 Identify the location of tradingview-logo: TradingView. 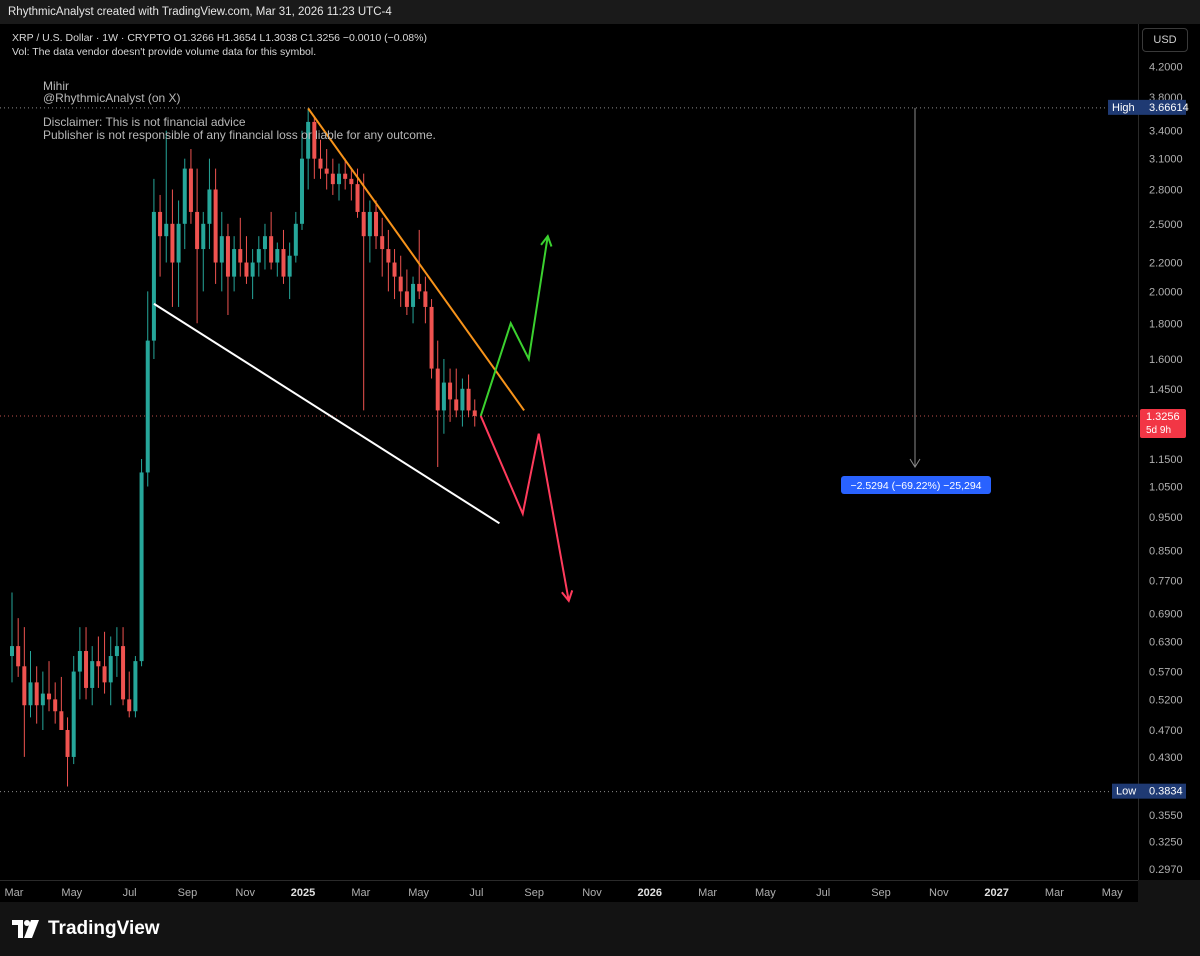
(86, 929).